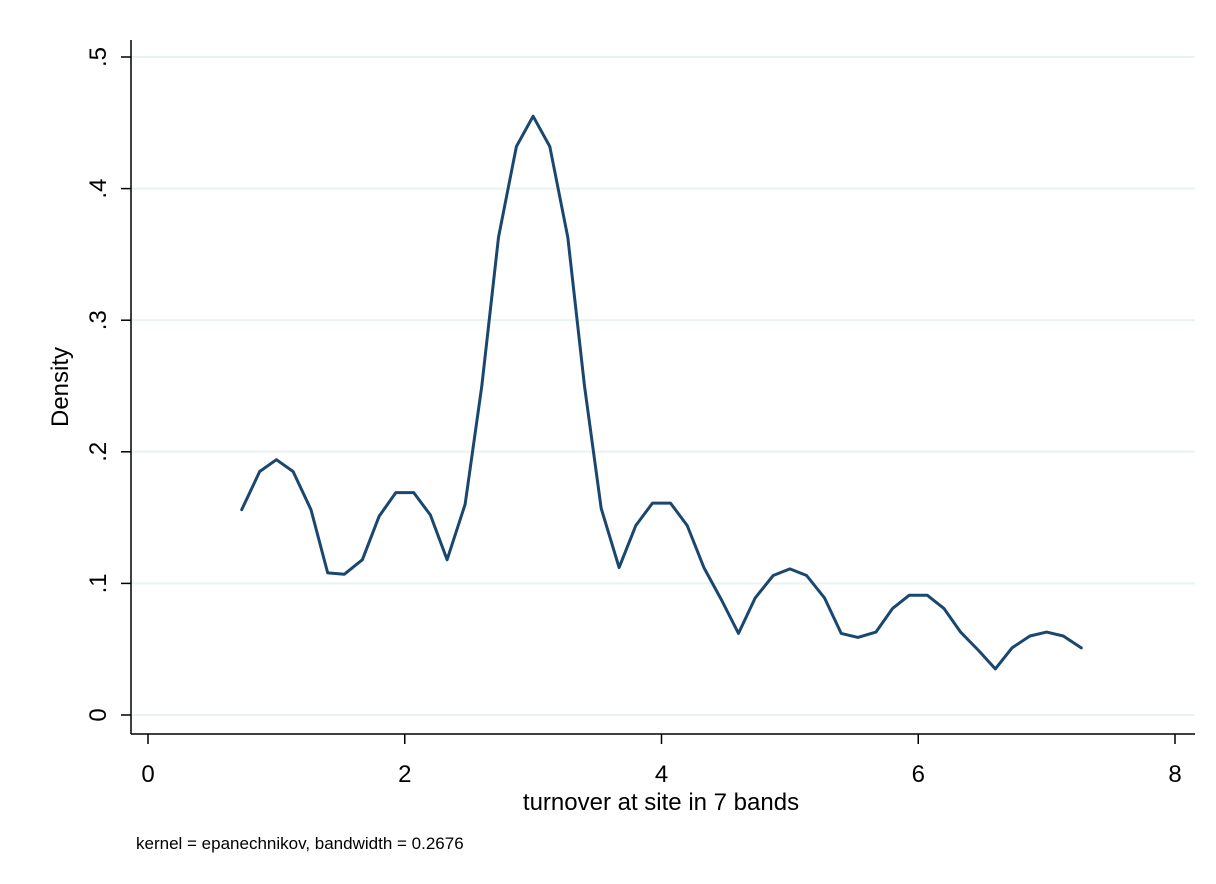  I want to click on x-tick-label-0: 0, so click(147, 774).